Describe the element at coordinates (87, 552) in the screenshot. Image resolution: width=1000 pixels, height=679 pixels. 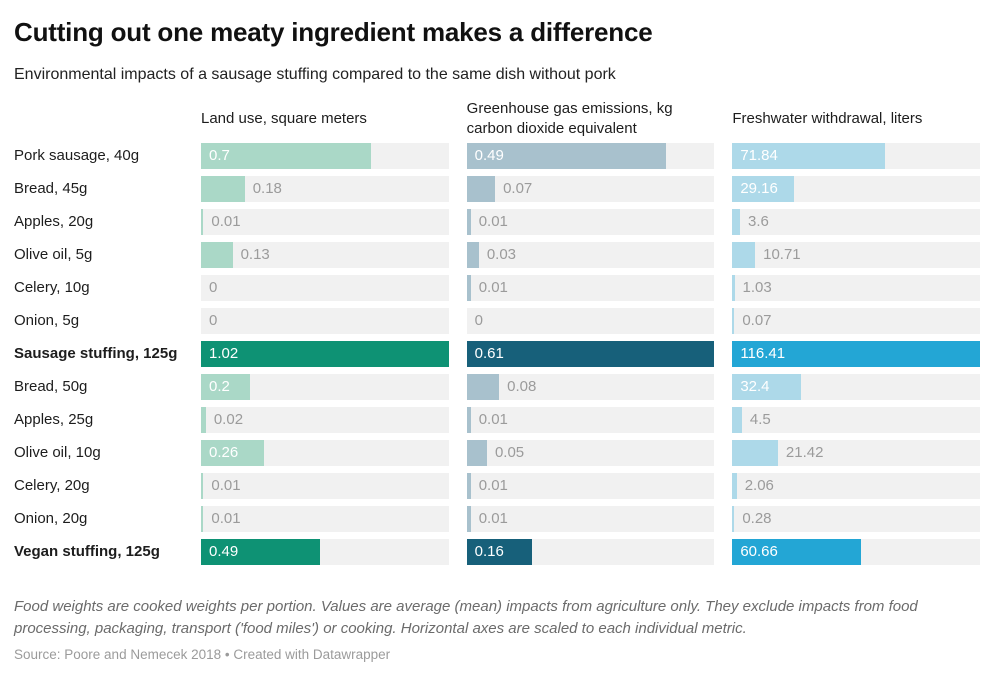
I see `row-label: Vegan stuffing, 125g` at that location.